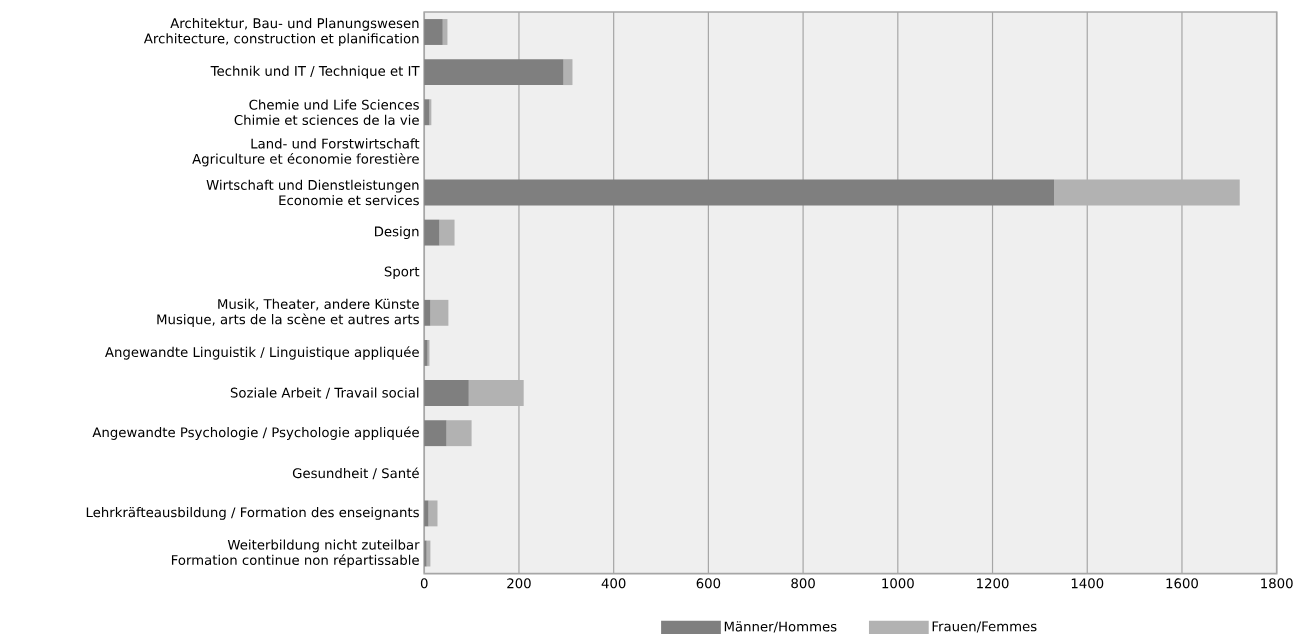 The height and width of the screenshot is (639, 1298). Describe the element at coordinates (1087, 583) in the screenshot. I see `x-tick-label: 1400` at that location.